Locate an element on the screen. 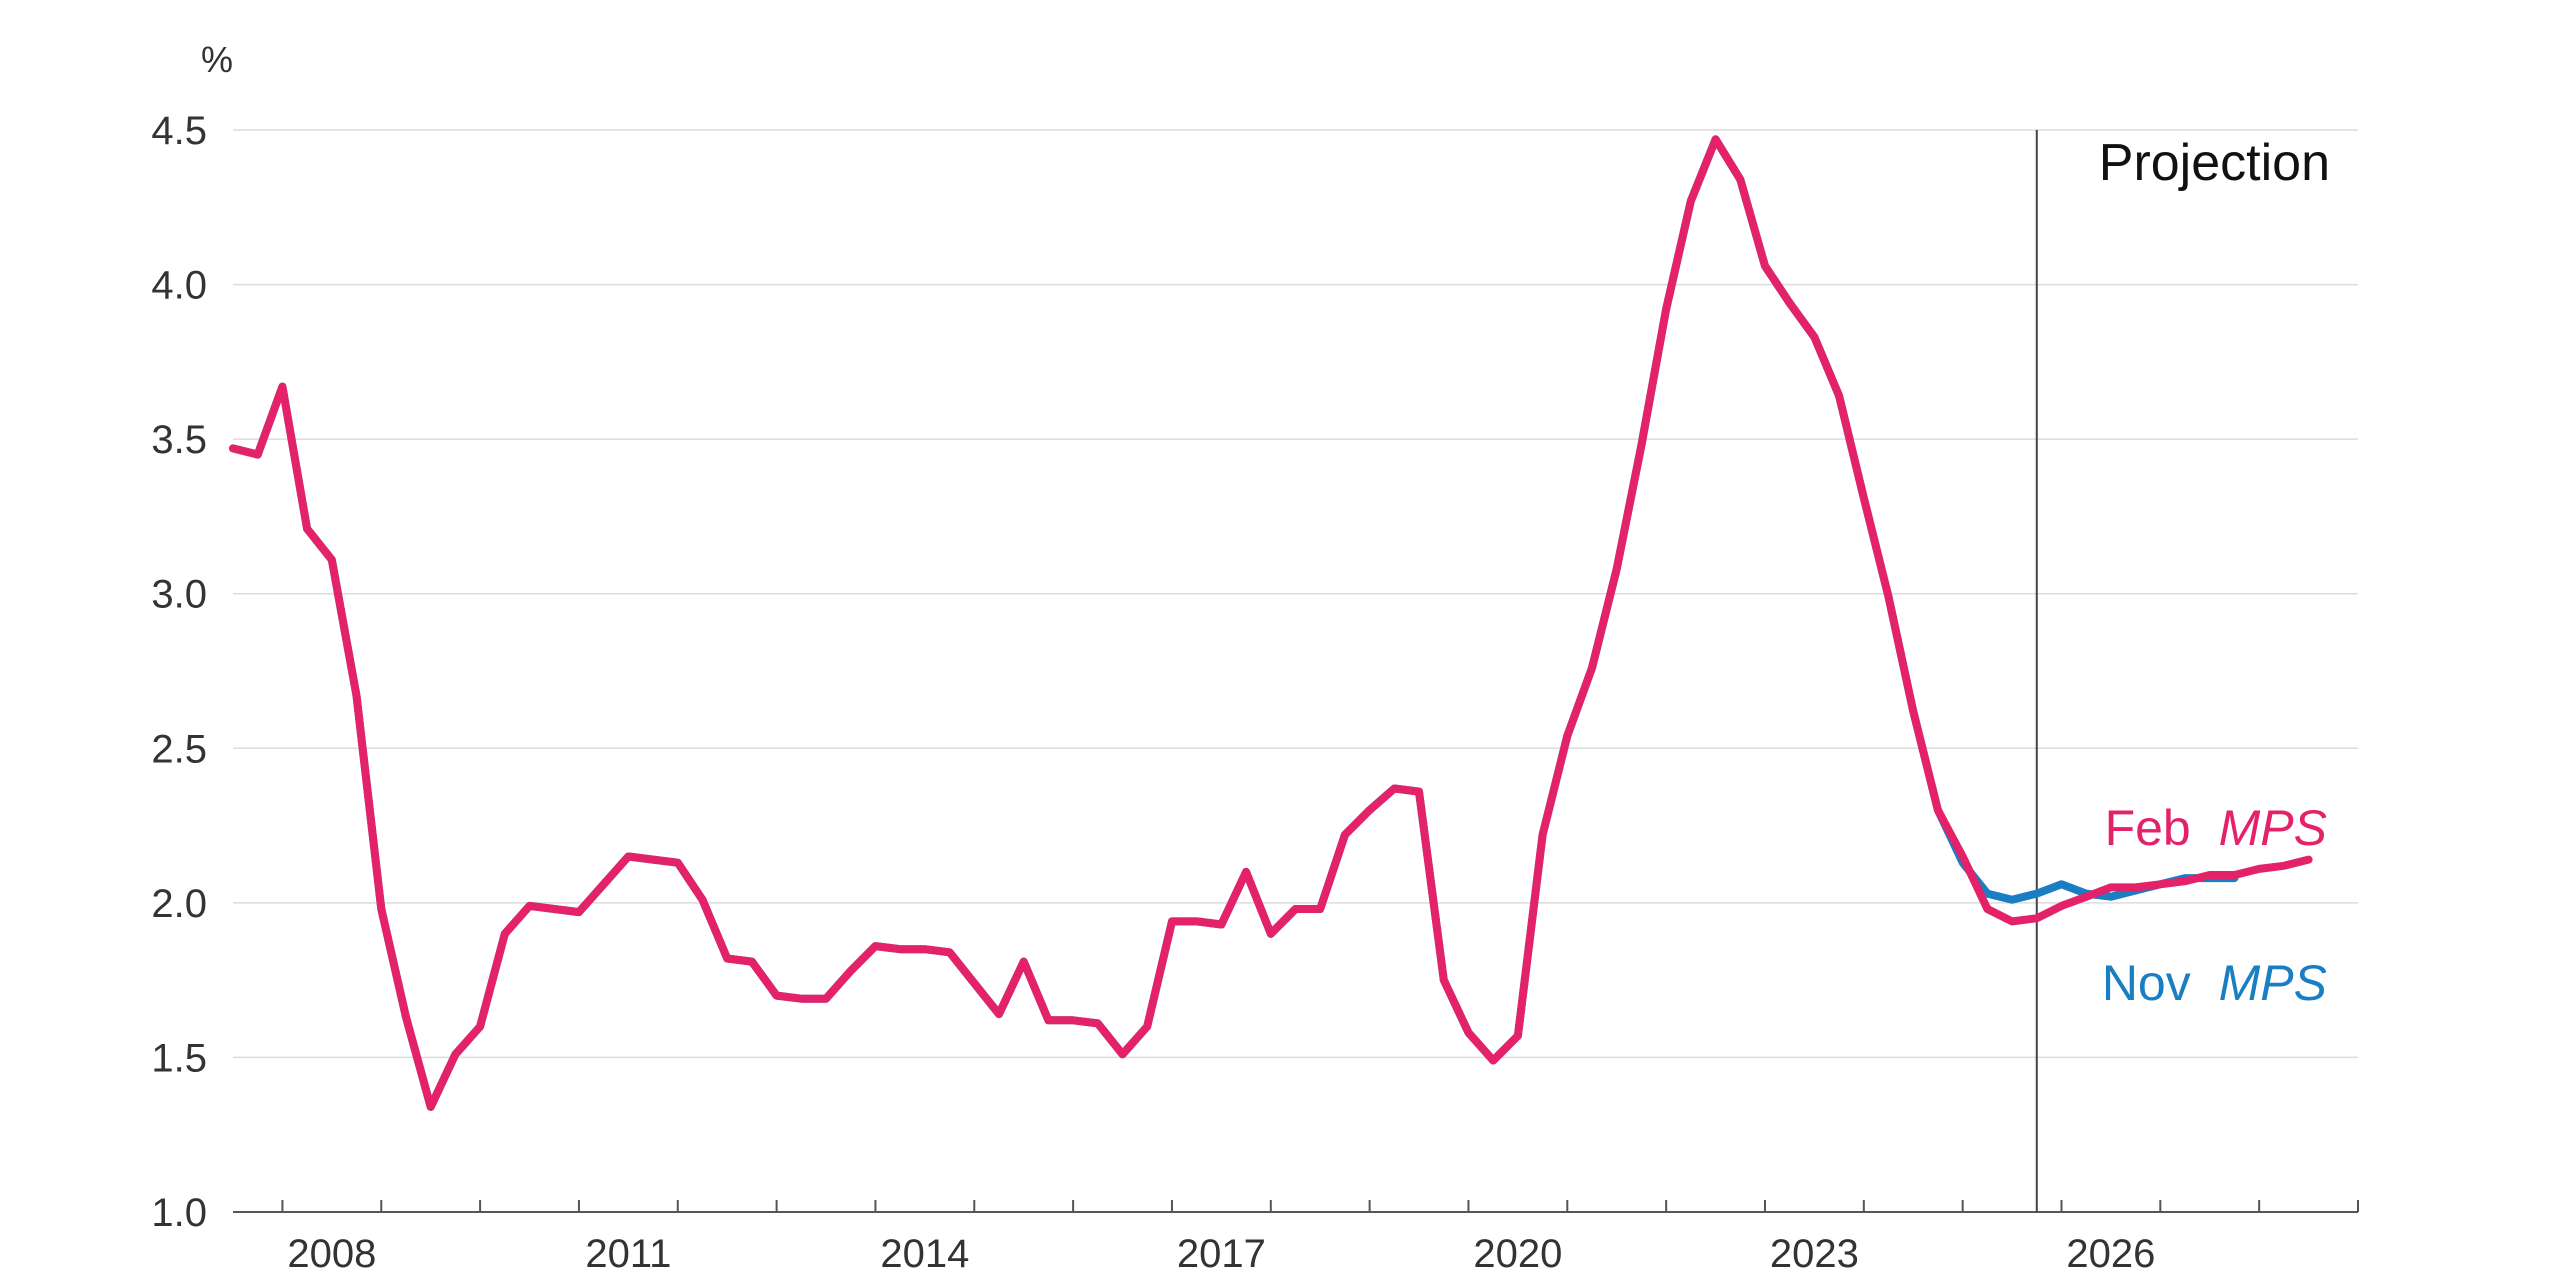 The image size is (2560, 1280). x-tick-label: 2014 is located at coordinates (924, 1254).